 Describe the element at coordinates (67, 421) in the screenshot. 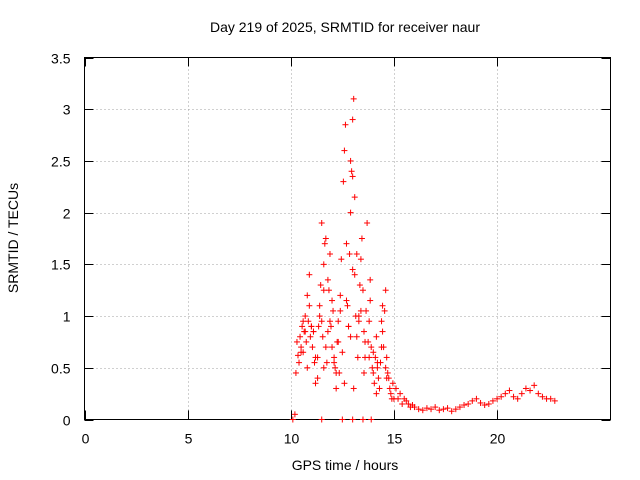

I see `y-tick-label: 0` at that location.